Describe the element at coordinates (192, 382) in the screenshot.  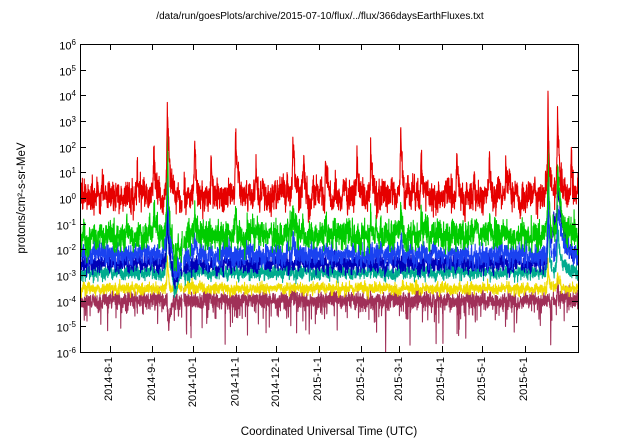
I see `x-tick-label: 2014-10-1` at that location.